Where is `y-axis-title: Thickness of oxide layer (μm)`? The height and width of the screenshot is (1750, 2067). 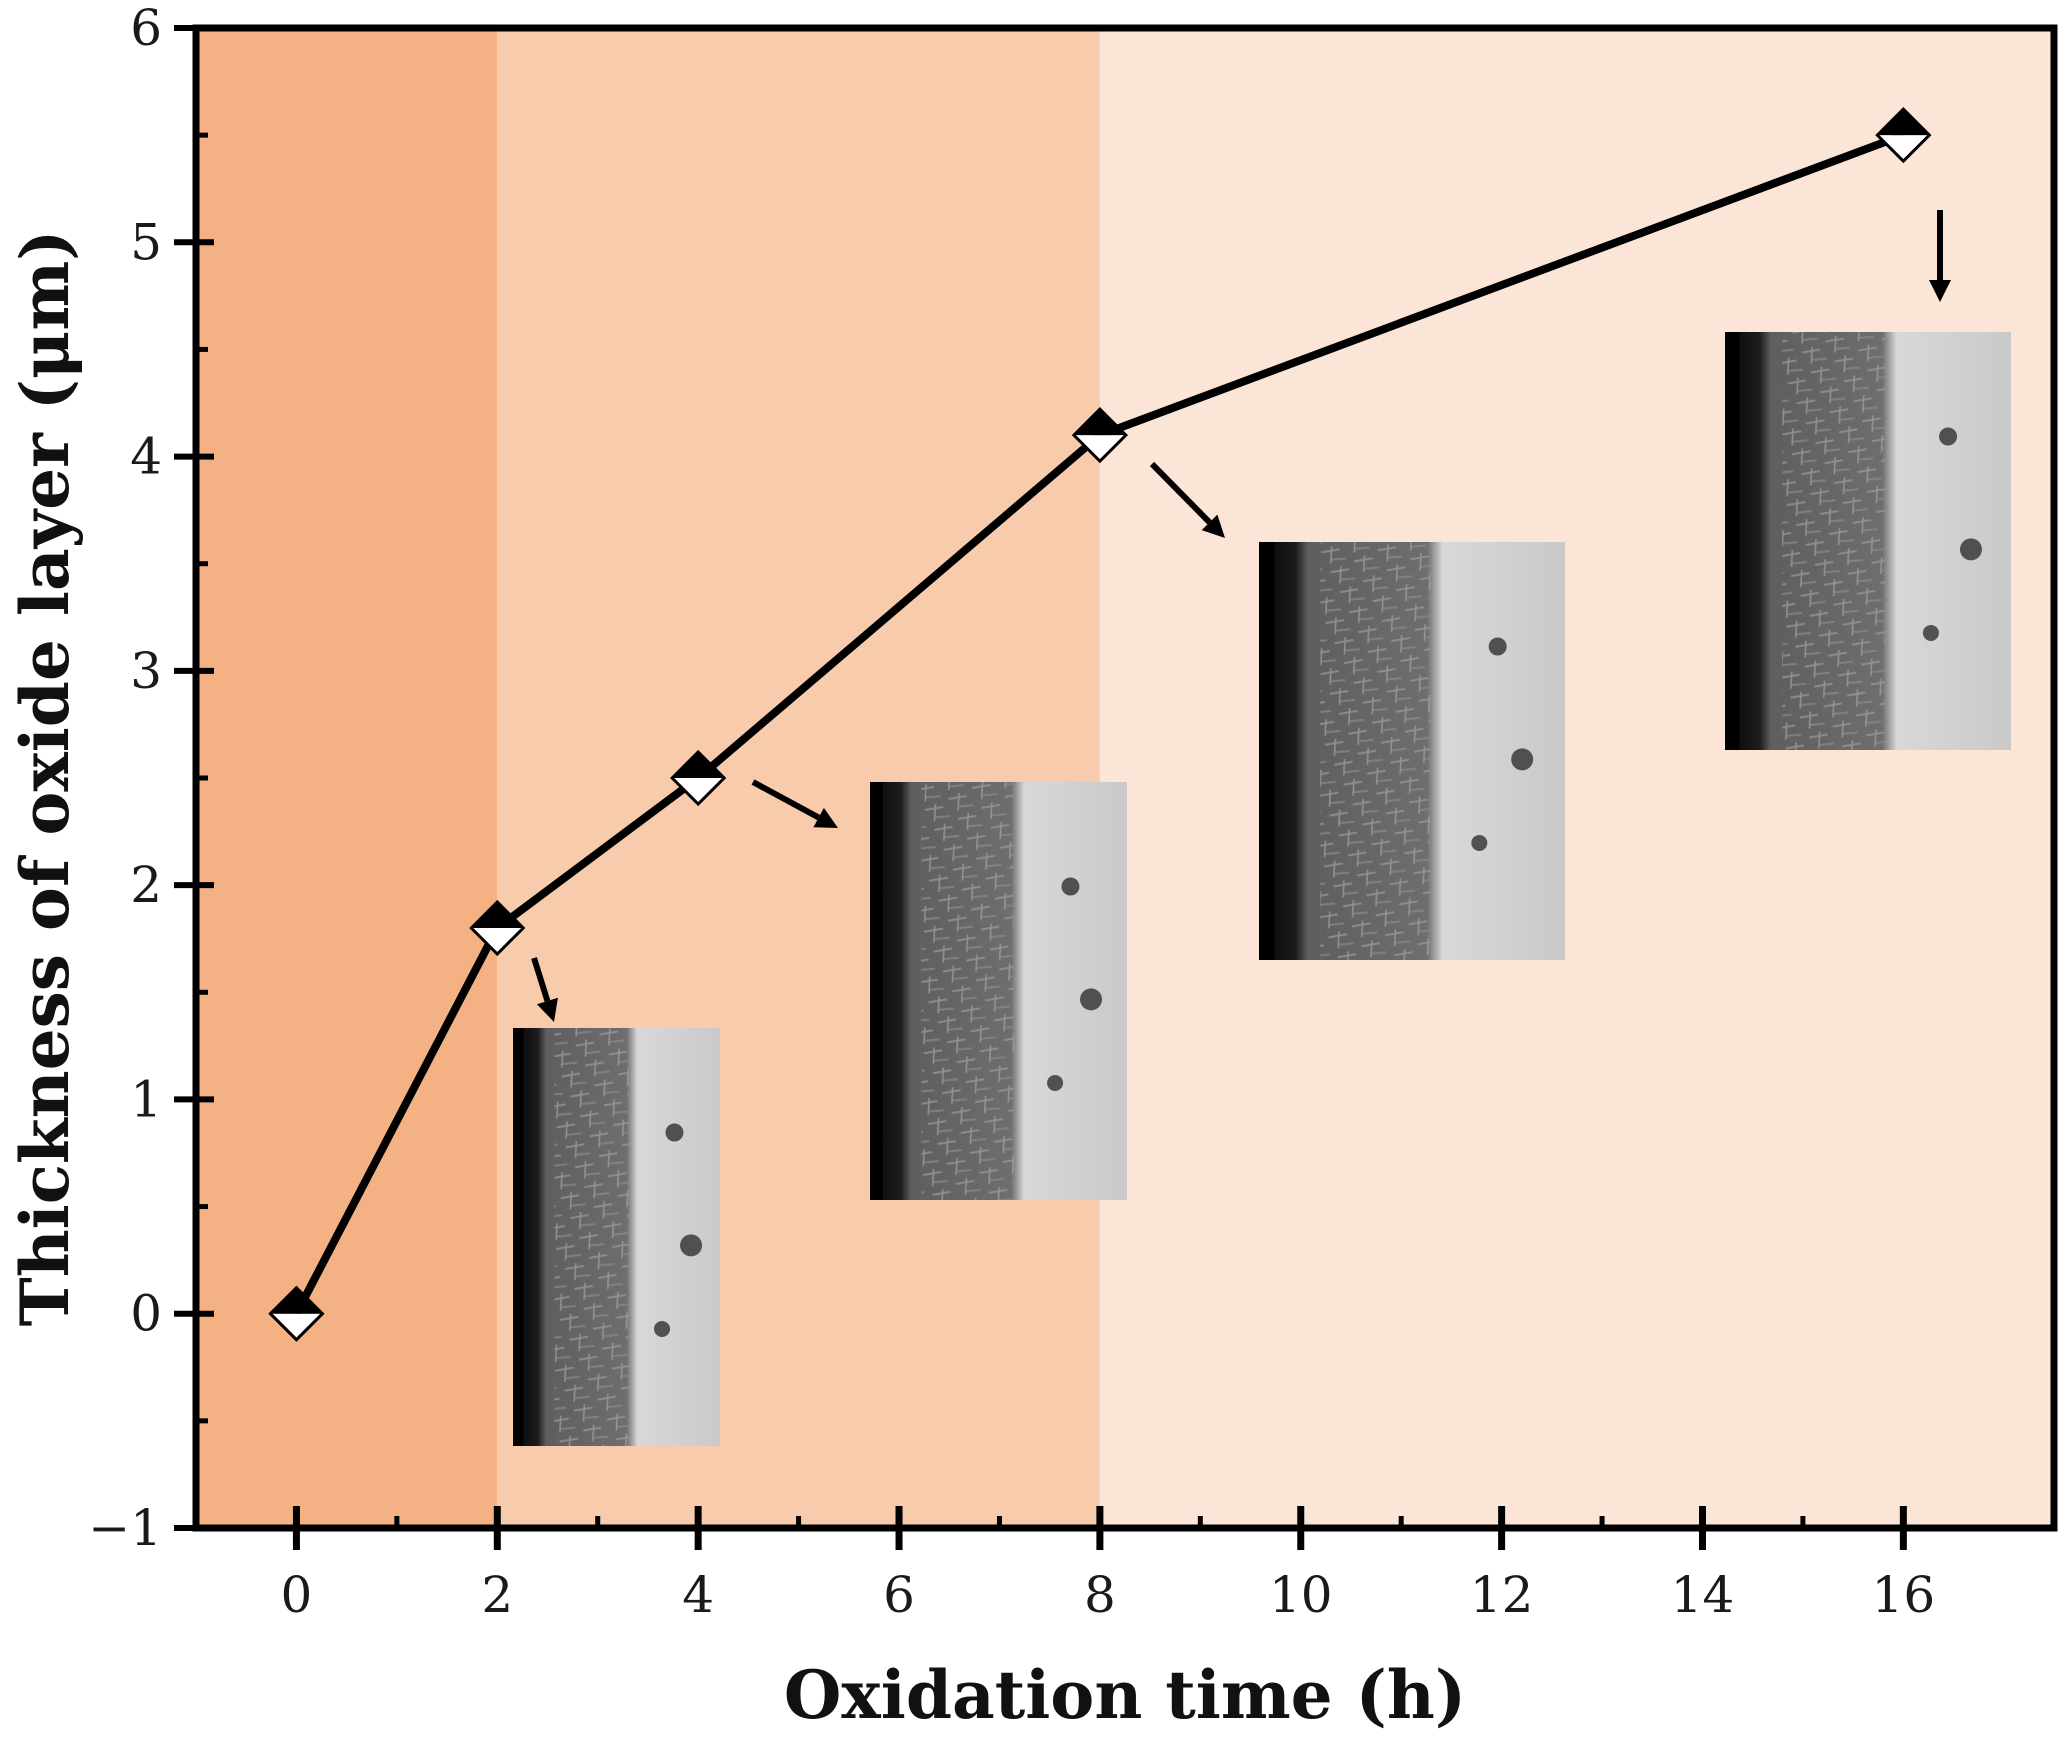
y-axis-title: Thickness of oxide layer (μm) is located at coordinates (45, 778).